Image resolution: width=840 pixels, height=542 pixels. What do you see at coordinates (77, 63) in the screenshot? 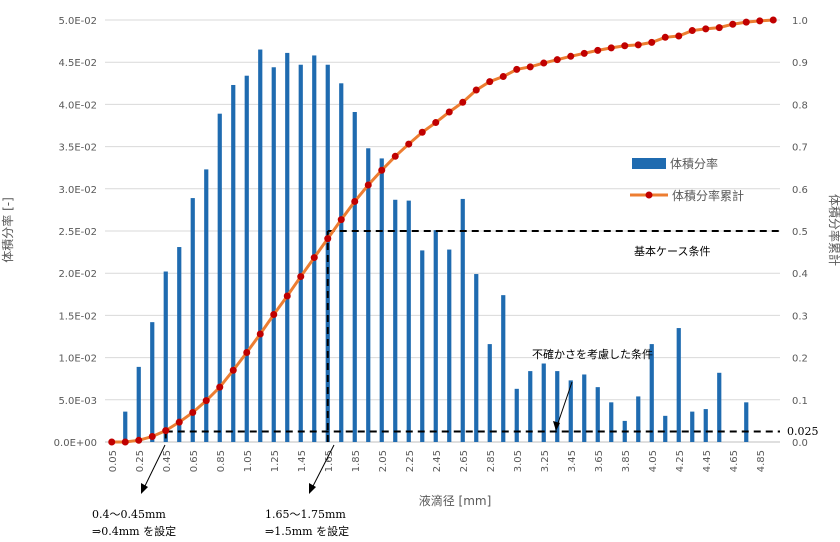
I see `y-tick-label: 4.5E-02` at bounding box center [77, 63].